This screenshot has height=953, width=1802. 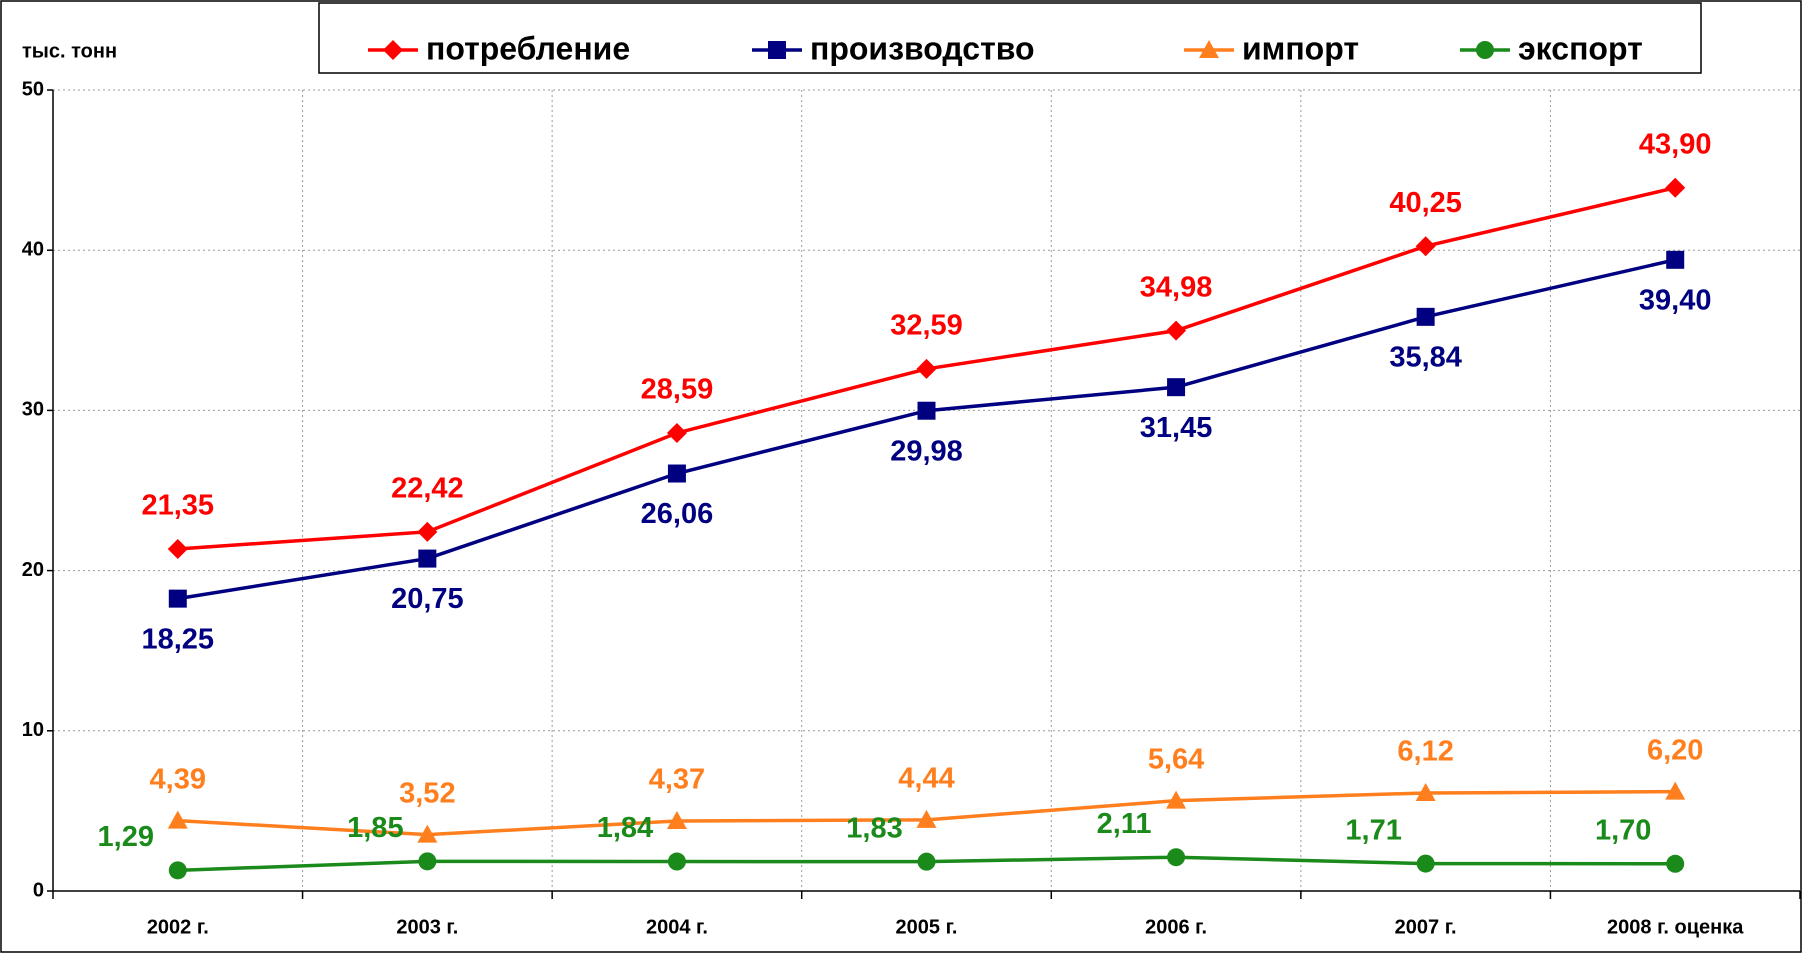 What do you see at coordinates (1300, 48) in the screenshot?
I see `legend-label: импорт` at bounding box center [1300, 48].